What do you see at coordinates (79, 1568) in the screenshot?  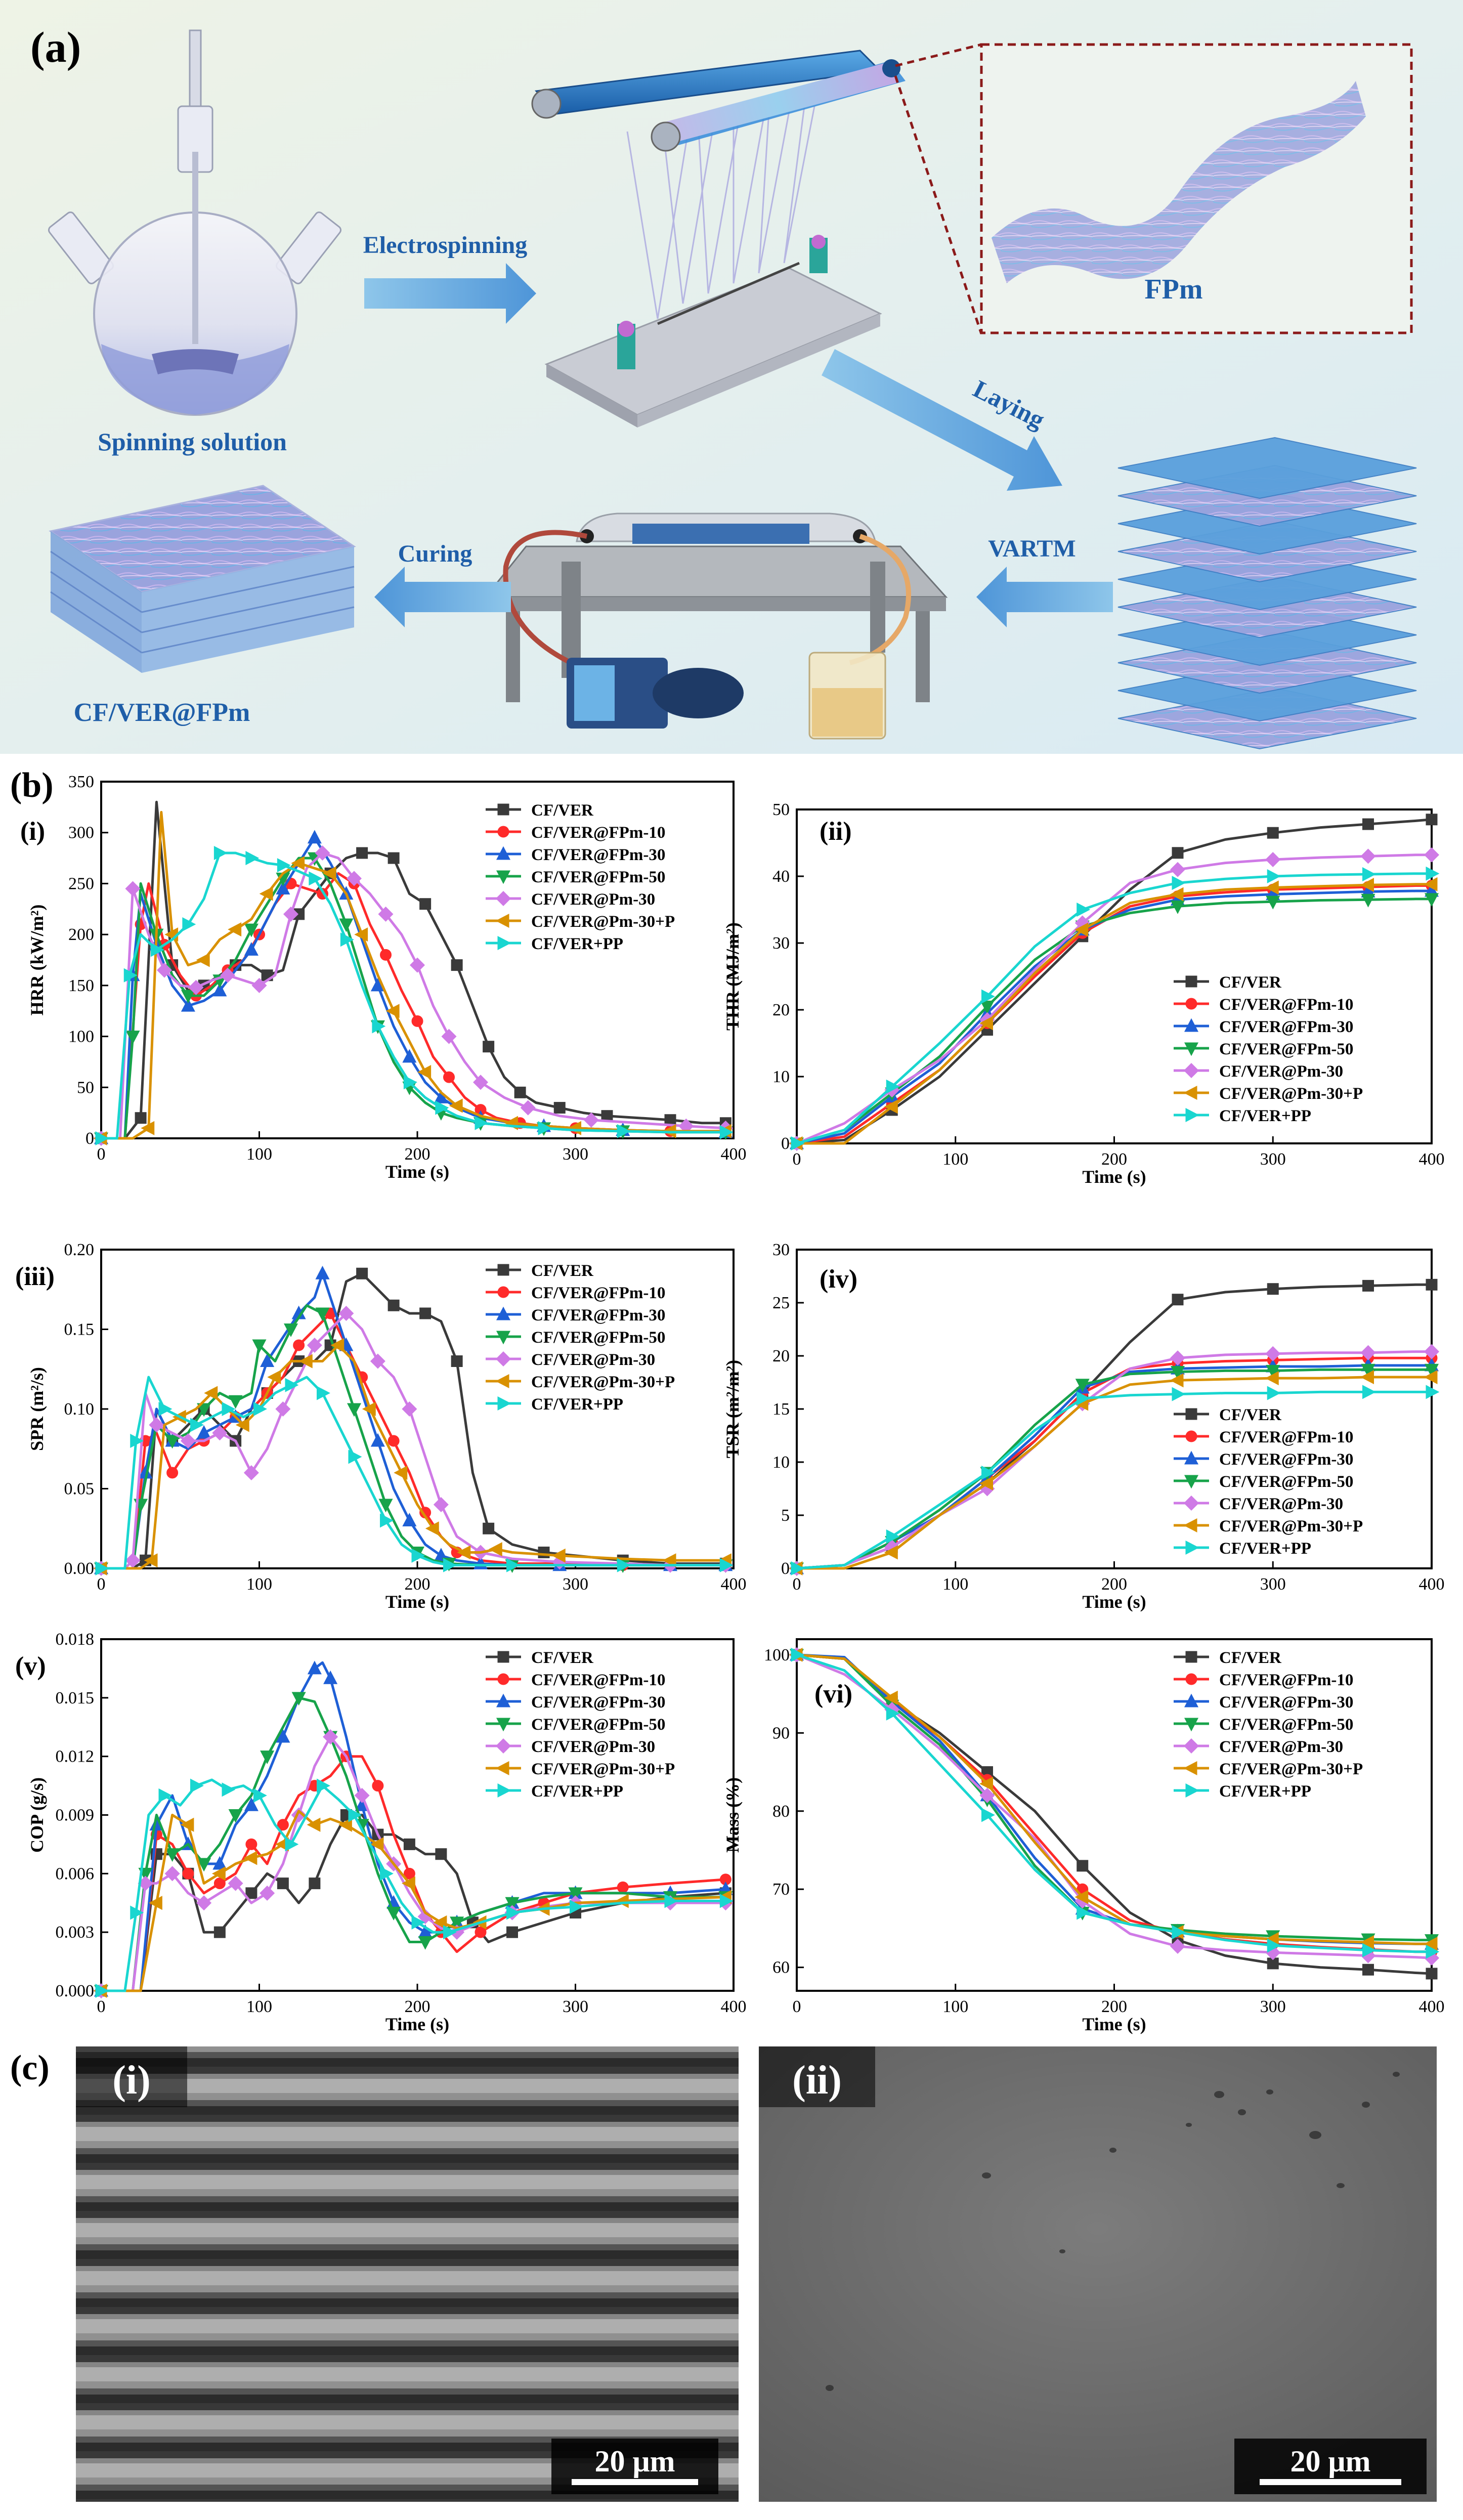 I see `y-tick-label: 0.00` at bounding box center [79, 1568].